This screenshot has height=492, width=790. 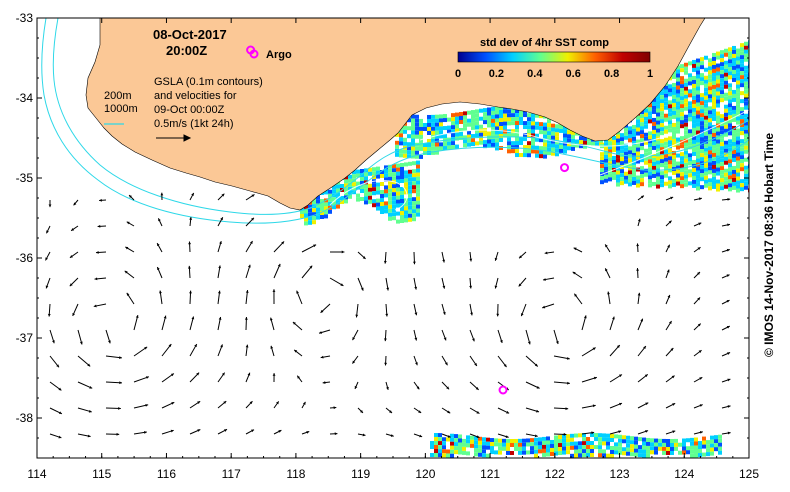 I want to click on y-tick-label: -33, so click(x=25, y=18).